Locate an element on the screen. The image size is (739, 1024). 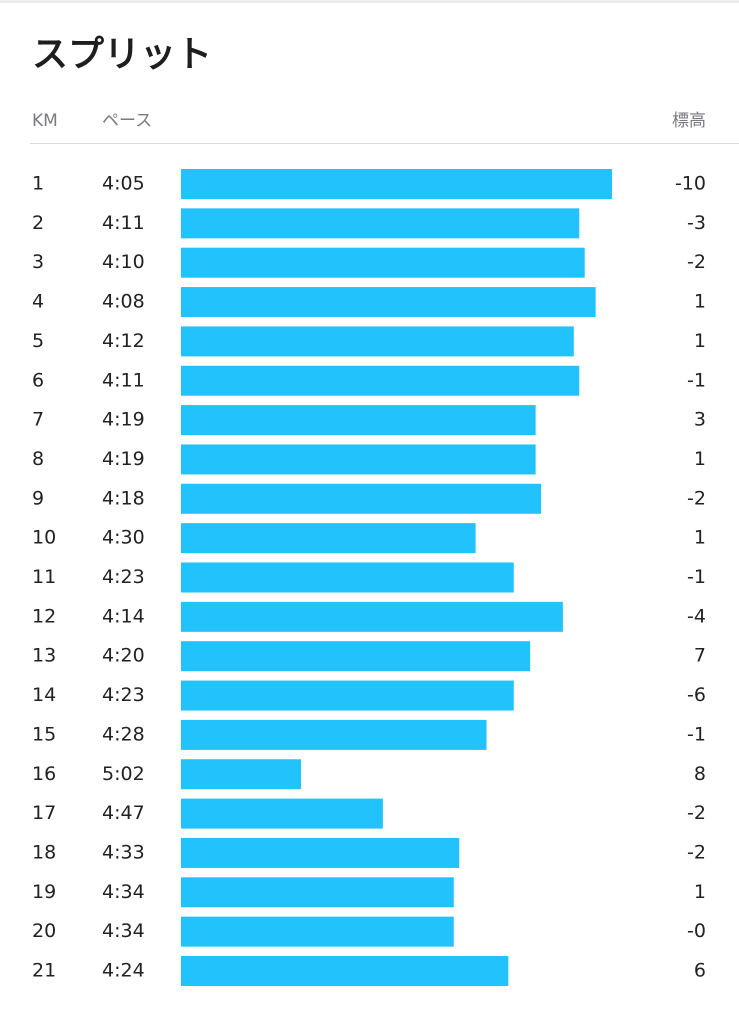
elevation-cell: 6 is located at coordinates (700, 971).